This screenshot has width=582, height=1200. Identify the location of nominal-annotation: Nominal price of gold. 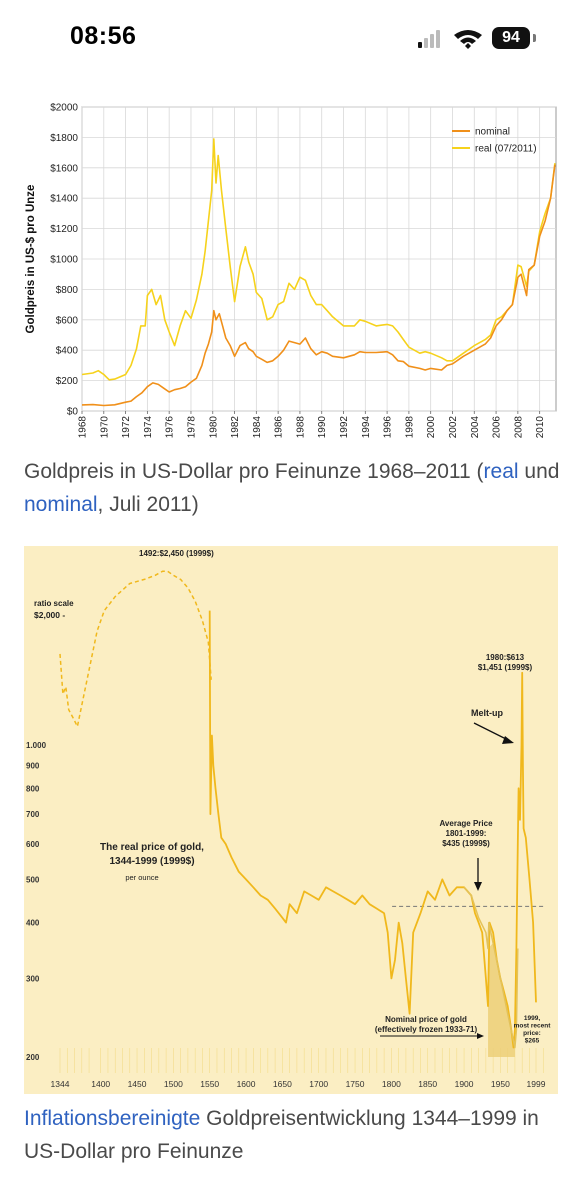
(426, 1019).